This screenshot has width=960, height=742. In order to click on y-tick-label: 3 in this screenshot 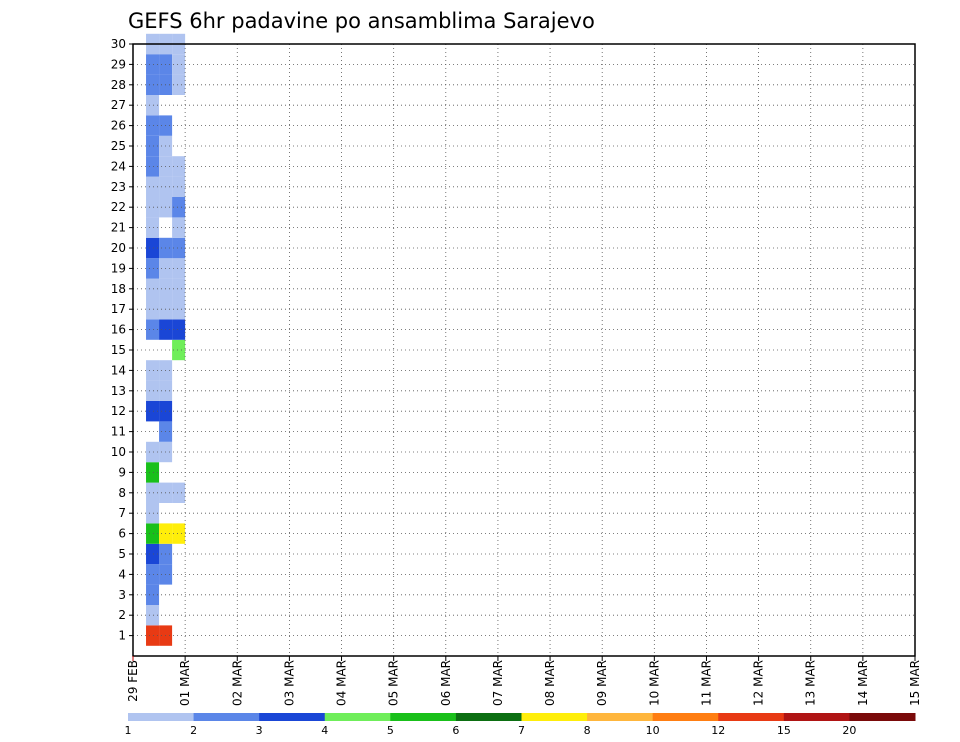, I will do `click(122, 595)`.